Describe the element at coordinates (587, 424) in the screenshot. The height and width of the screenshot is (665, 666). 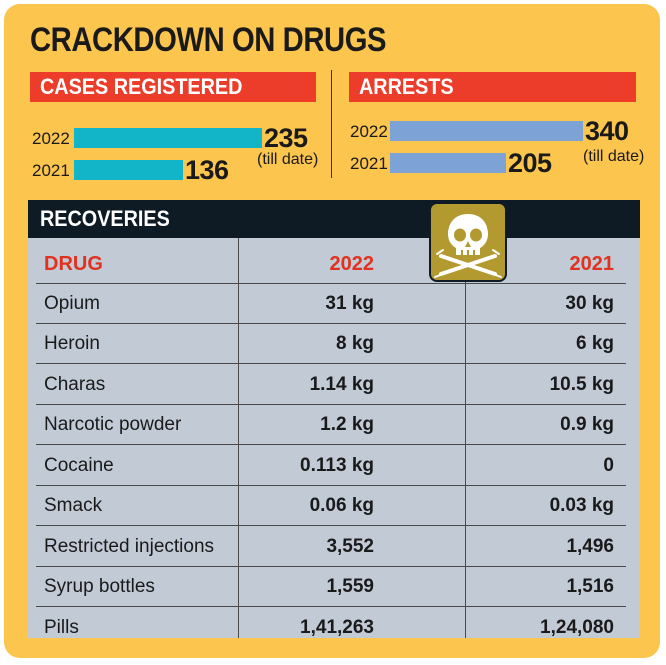
I see `value-2021: 0.9 kg` at that location.